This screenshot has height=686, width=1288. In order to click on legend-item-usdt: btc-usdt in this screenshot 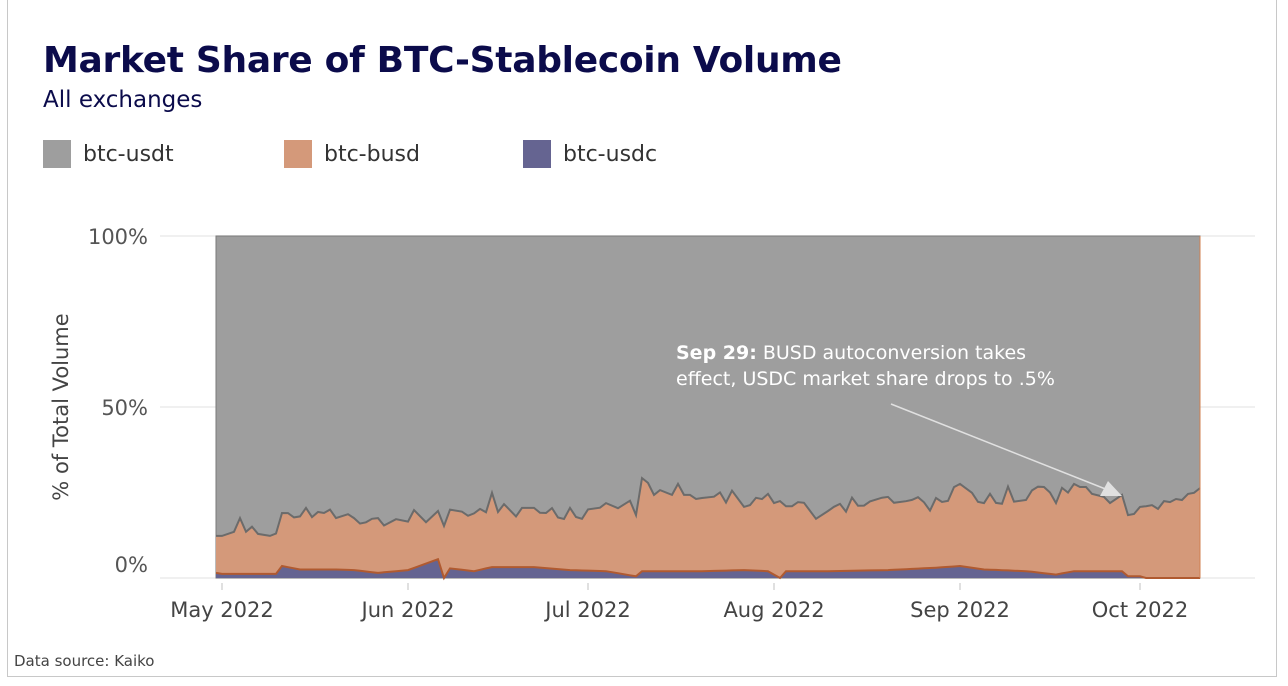, I will do `click(108, 154)`.